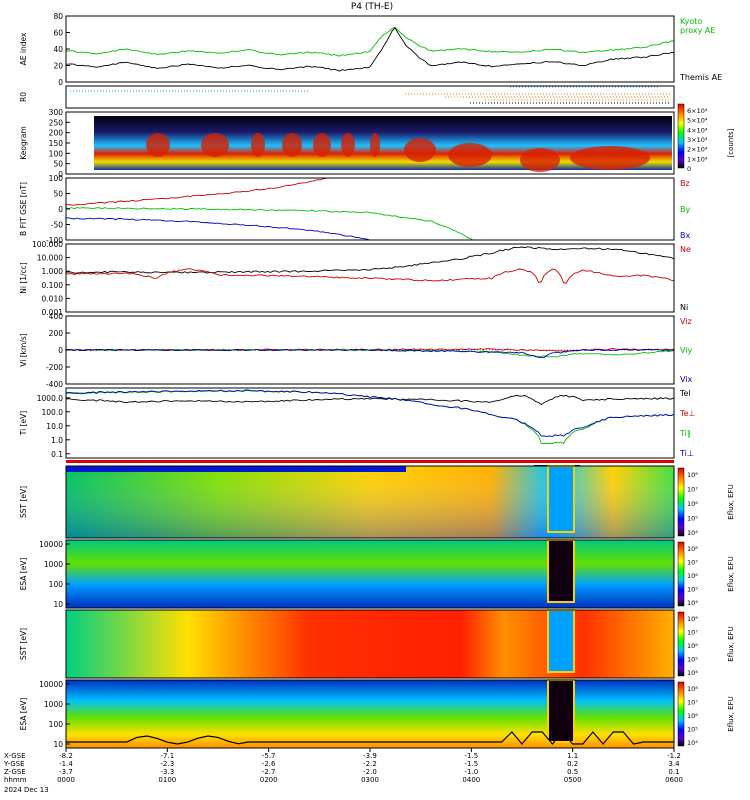 This screenshot has width=750, height=800. I want to click on keogram-colorbar-tick: 3×10⁴, so click(697, 140).